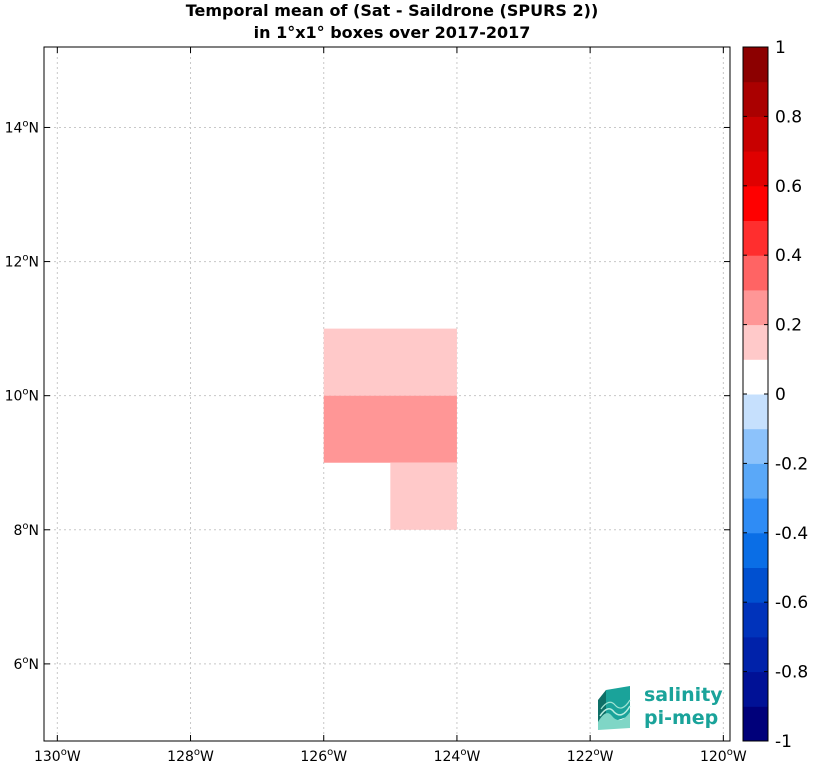 The image size is (814, 763). I want to click on y-tick-label: 10oN, so click(22, 396).